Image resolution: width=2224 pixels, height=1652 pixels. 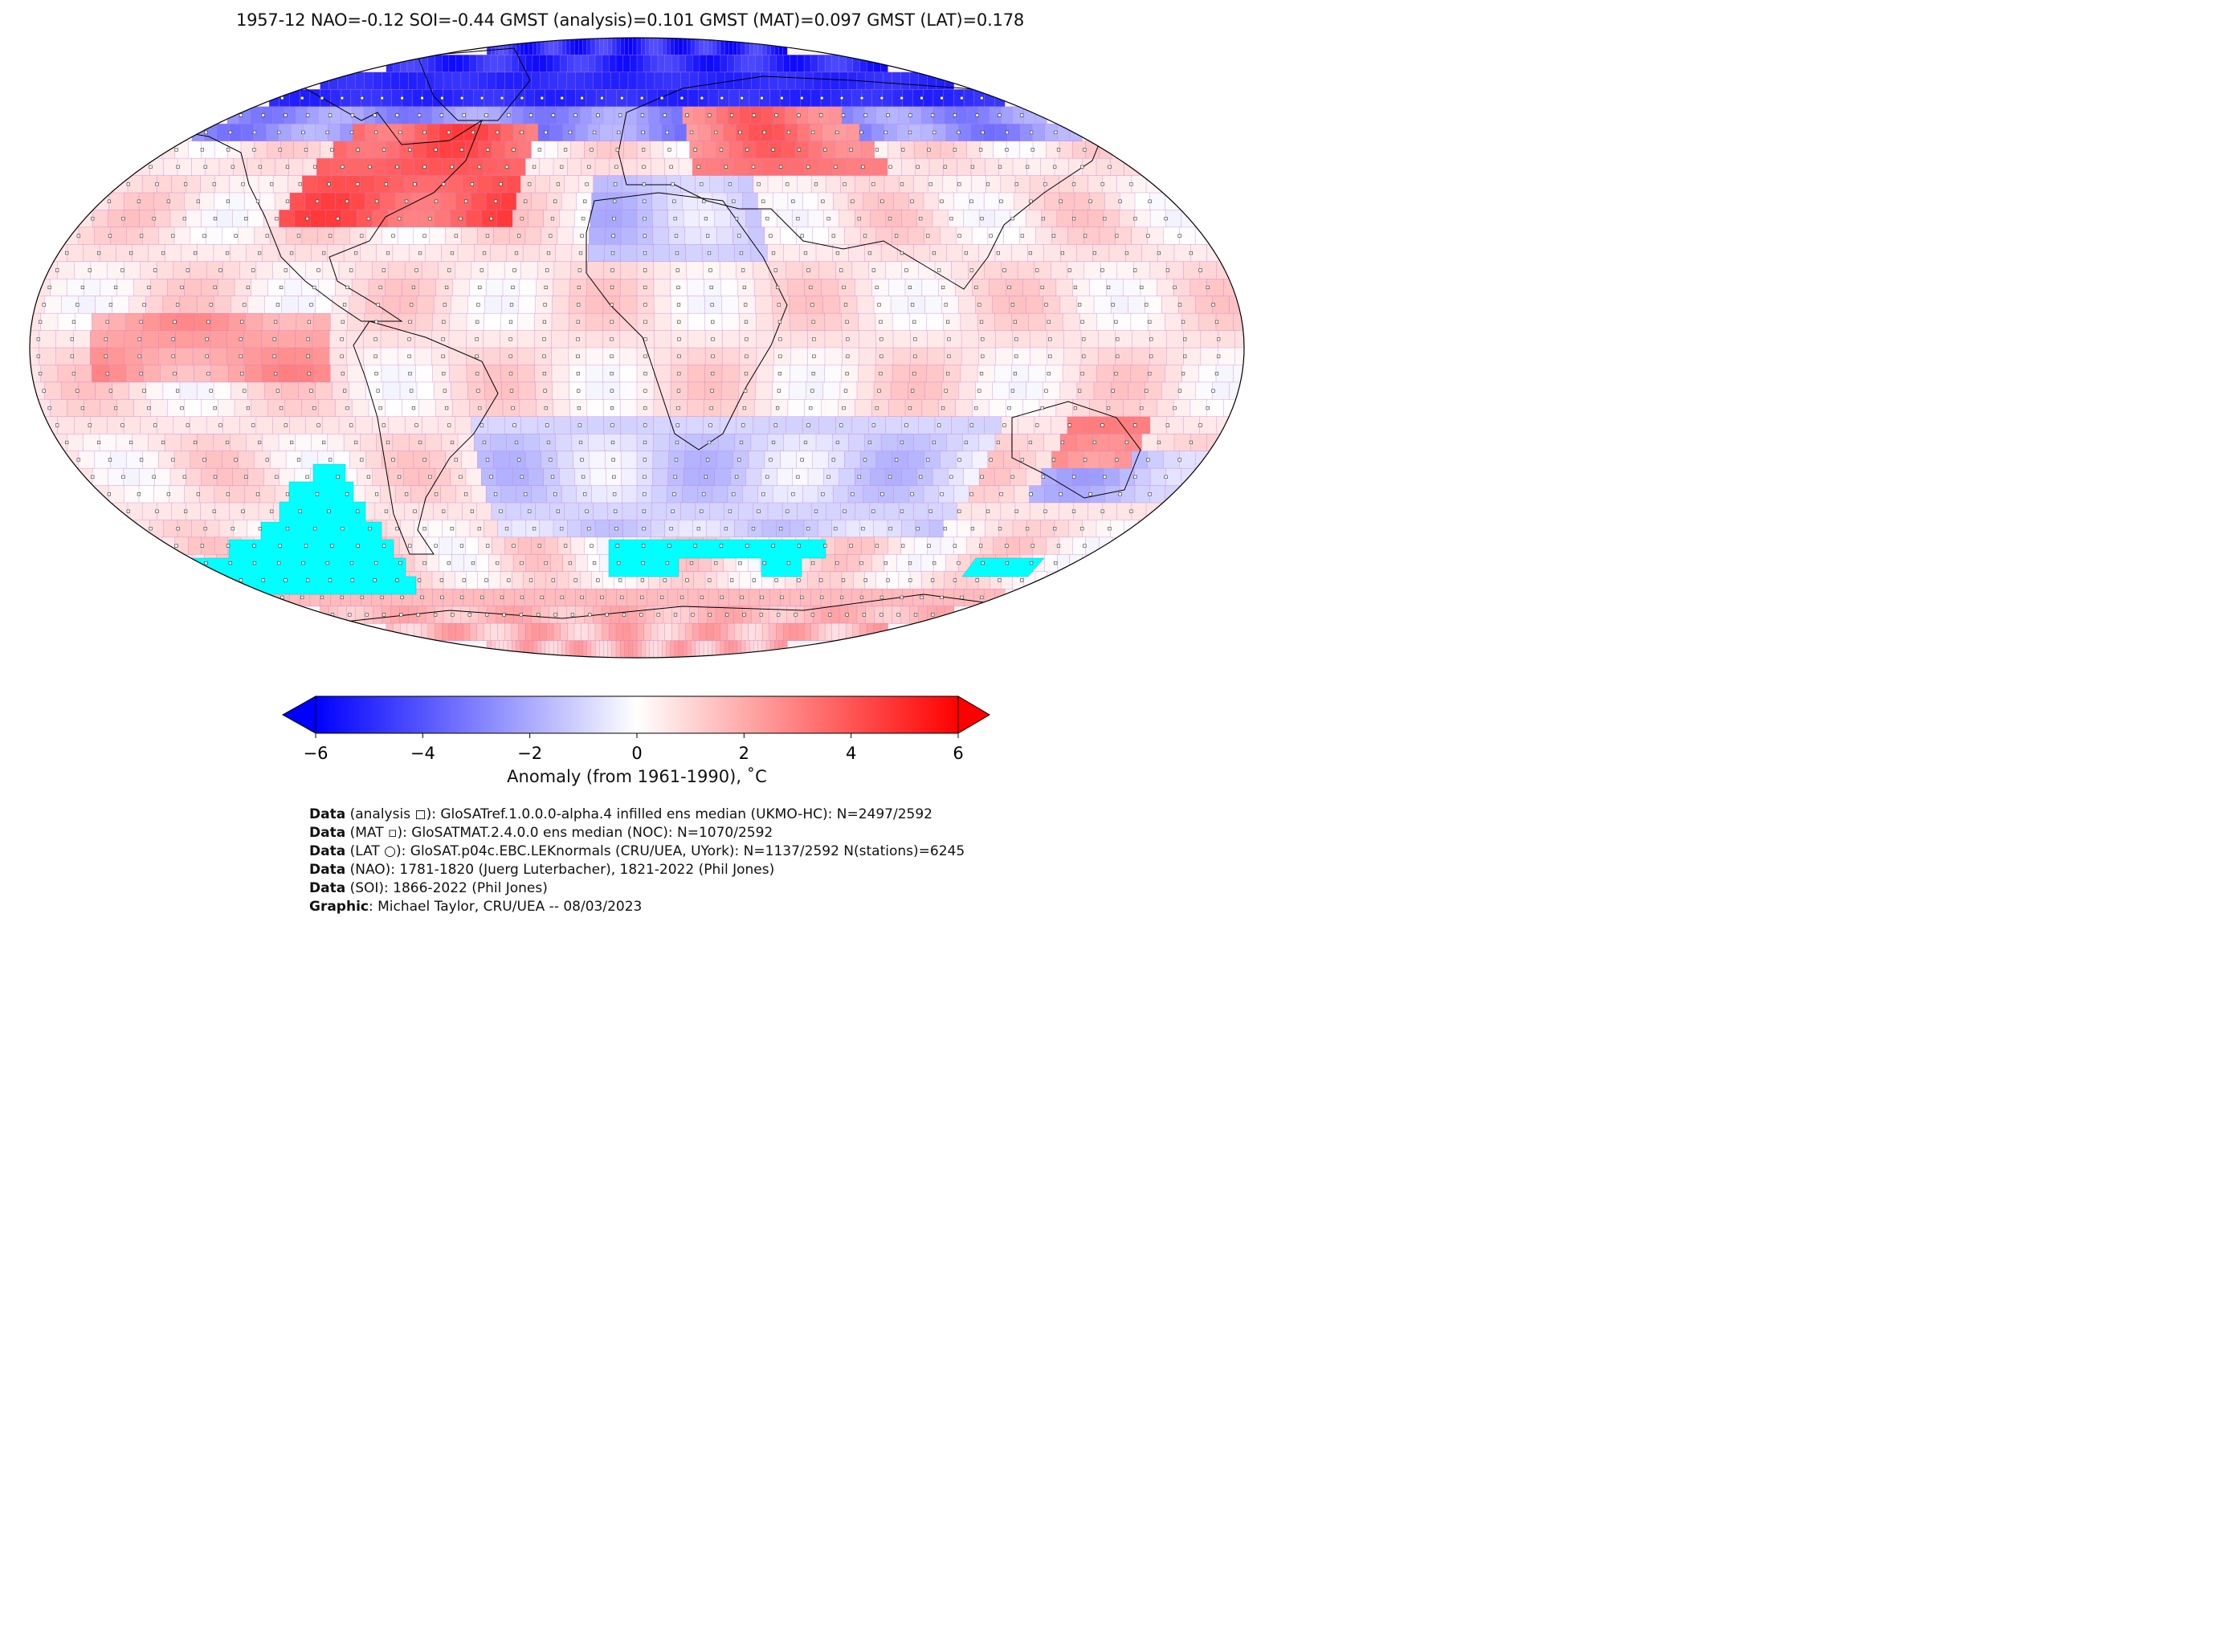 What do you see at coordinates (636, 753) in the screenshot?
I see `colorbar-tick-label: 0` at bounding box center [636, 753].